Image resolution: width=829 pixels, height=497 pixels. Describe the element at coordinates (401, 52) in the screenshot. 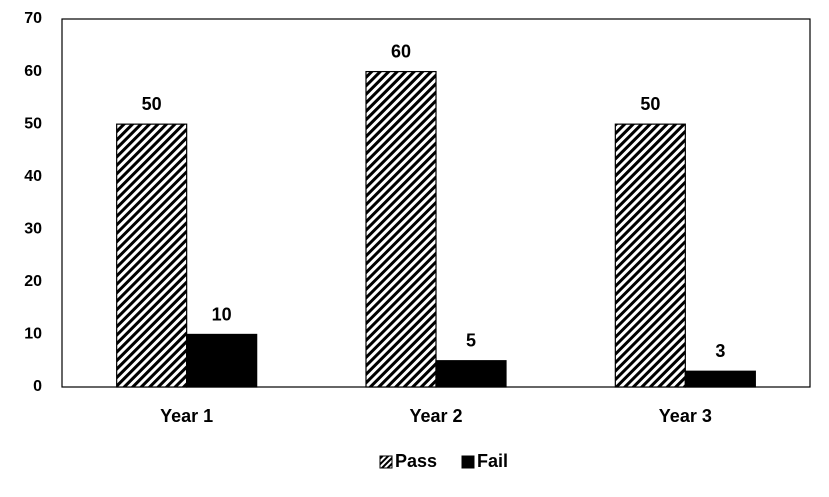

I see `data-label: 60` at that location.